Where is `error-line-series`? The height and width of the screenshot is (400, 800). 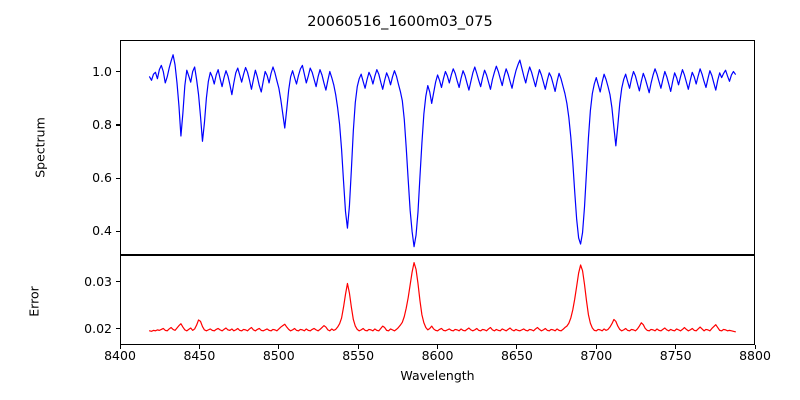 error-line-series is located at coordinates (442, 297).